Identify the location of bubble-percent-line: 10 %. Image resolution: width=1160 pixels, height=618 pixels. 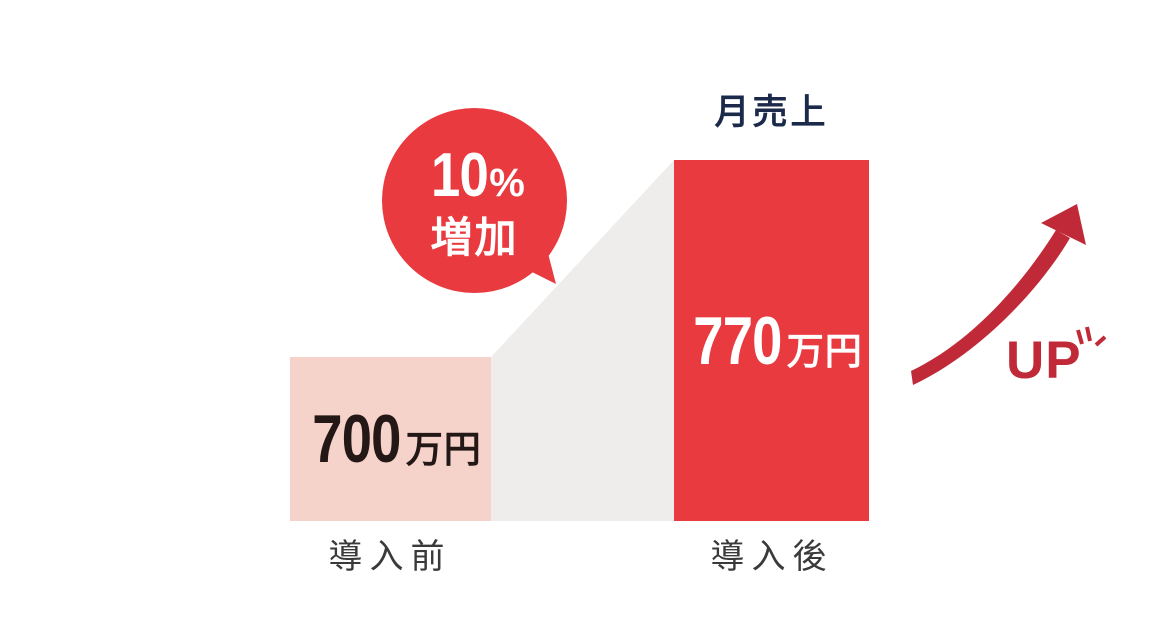
(474, 175).